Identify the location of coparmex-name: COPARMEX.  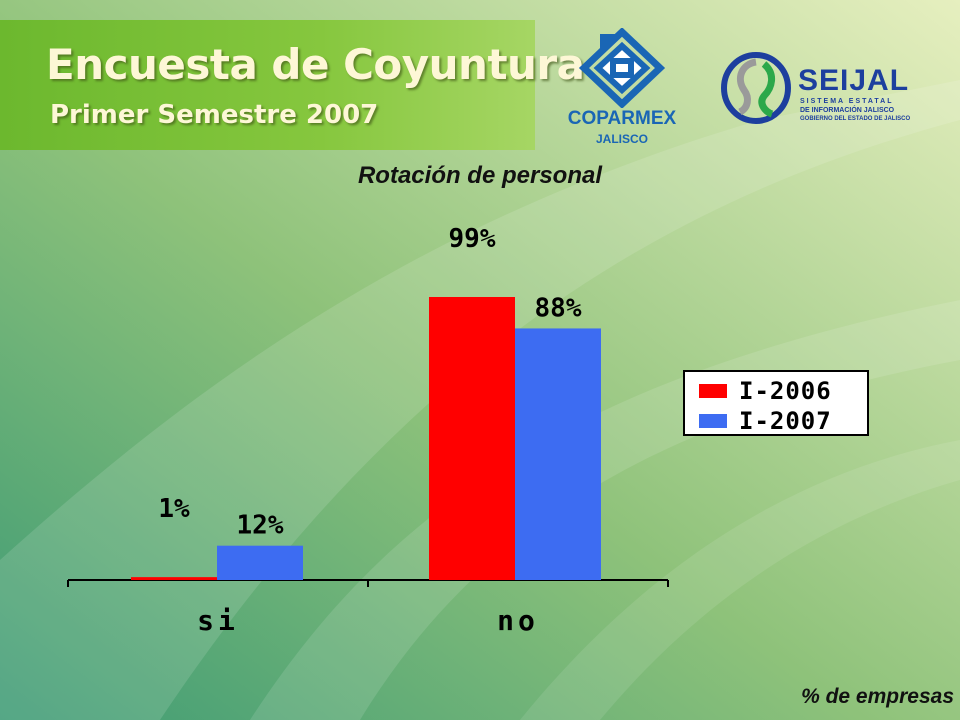
(622, 118).